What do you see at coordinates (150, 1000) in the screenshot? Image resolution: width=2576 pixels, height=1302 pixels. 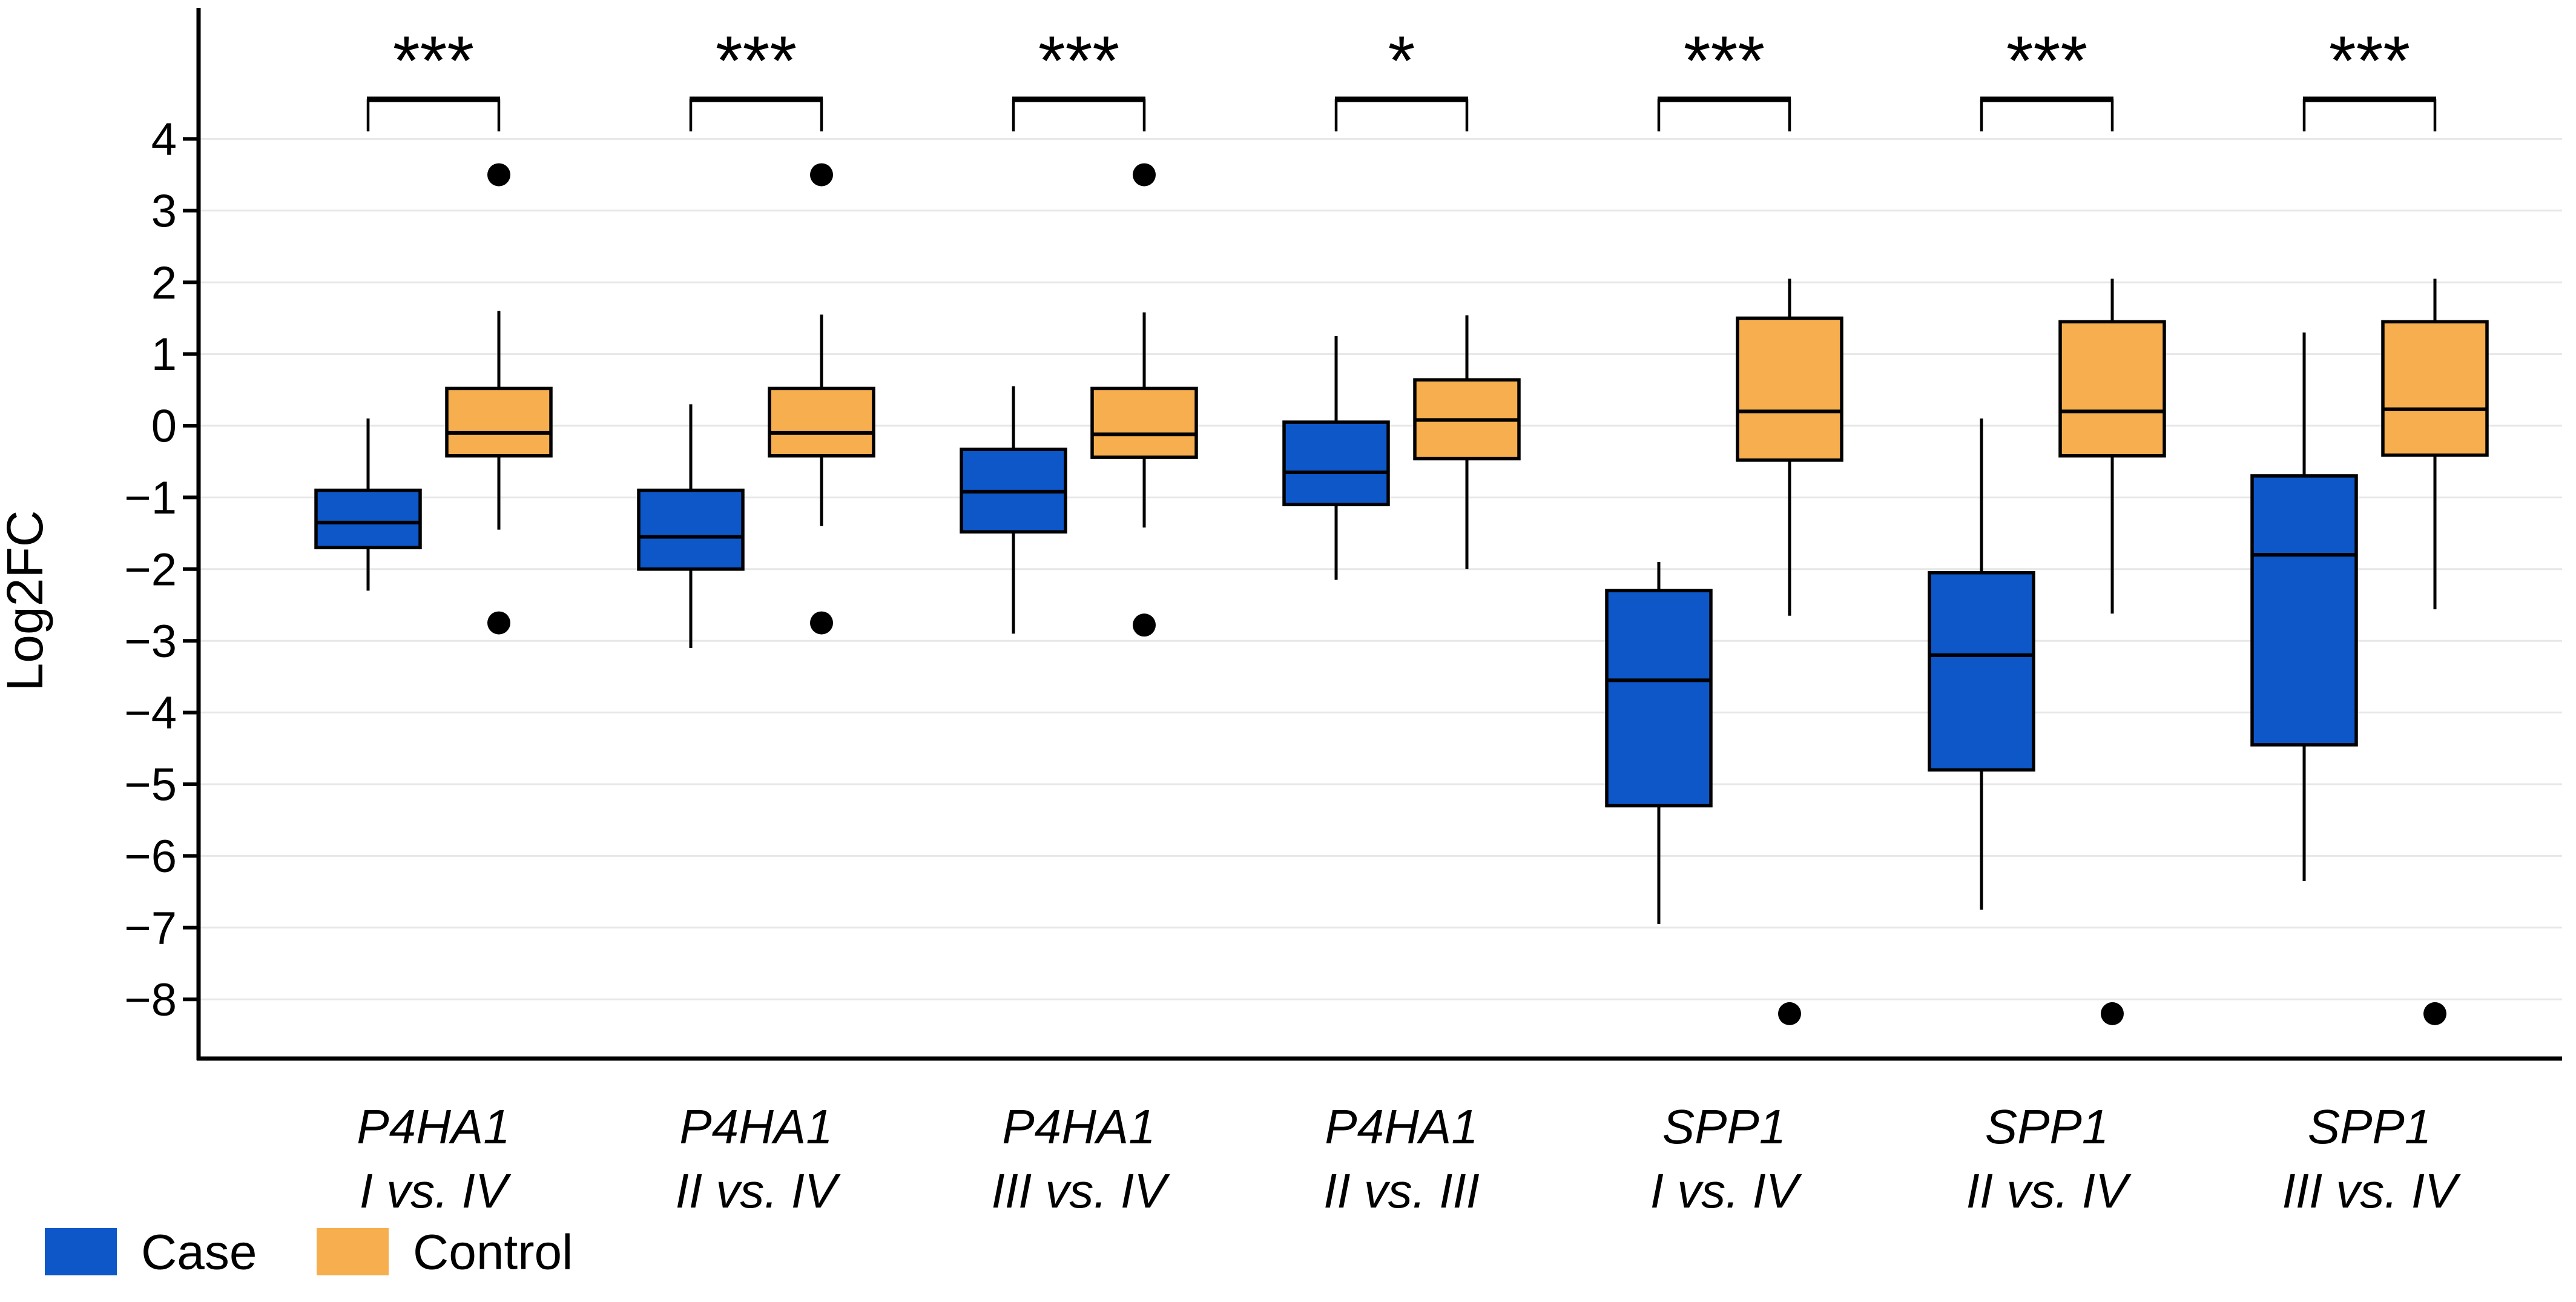 I see `y-tick-label: −8` at bounding box center [150, 1000].